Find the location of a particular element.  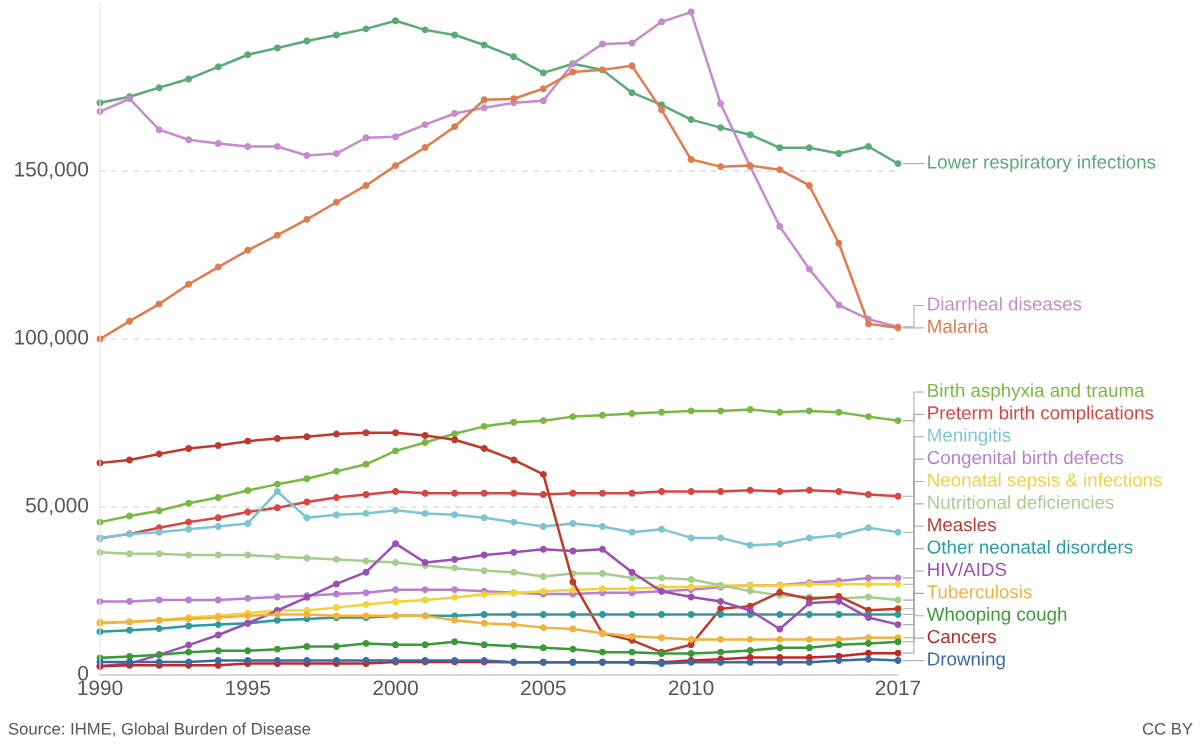

text: Neonatal sepsis & infections is located at coordinates (1045, 481).